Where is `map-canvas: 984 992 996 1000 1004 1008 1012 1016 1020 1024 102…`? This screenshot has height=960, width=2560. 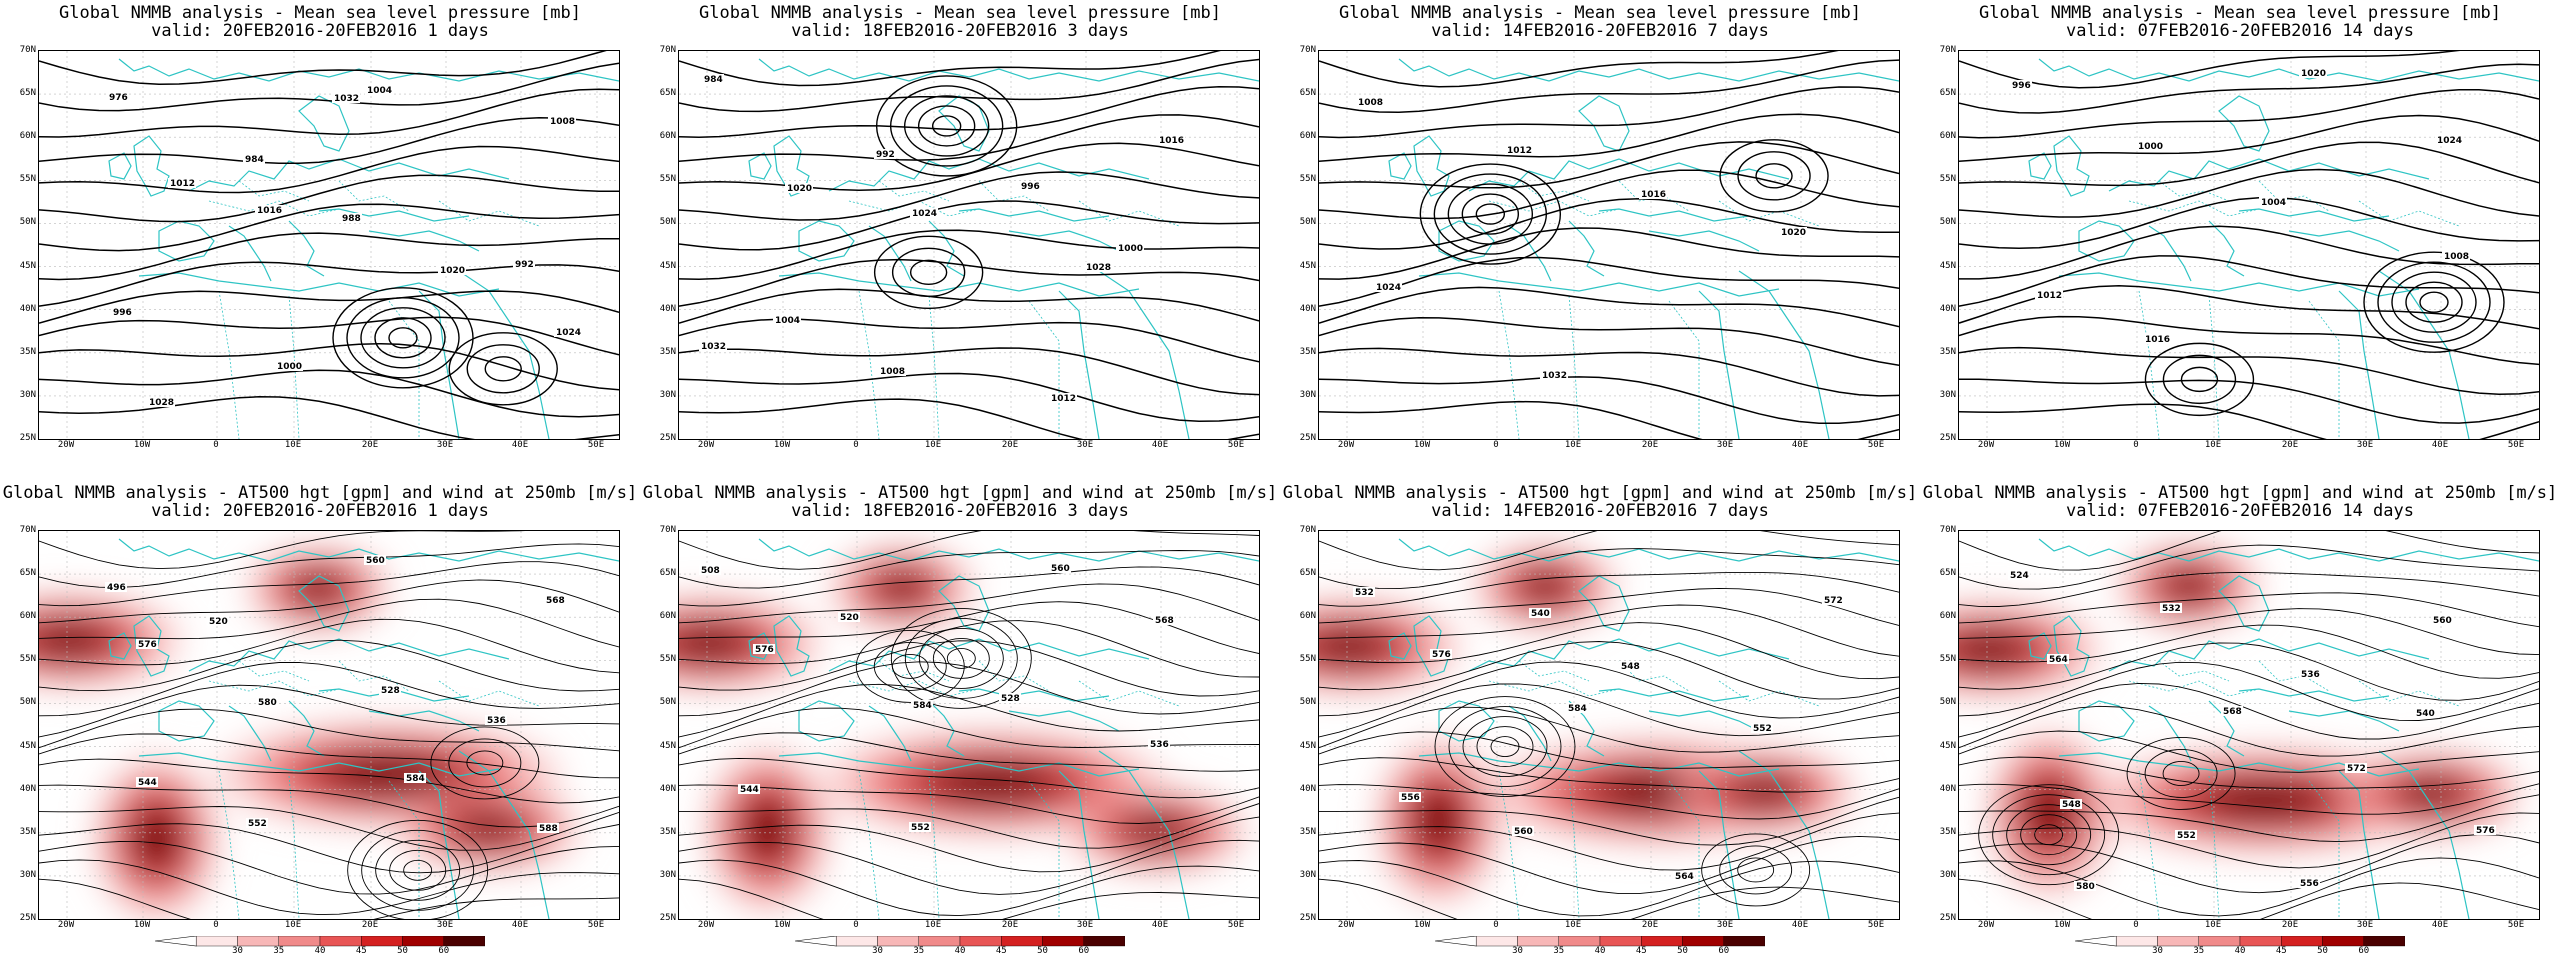
map-canvas: 984 992 996 1000 1004 1008 1012 1016 1020 1024 102… is located at coordinates (969, 245).